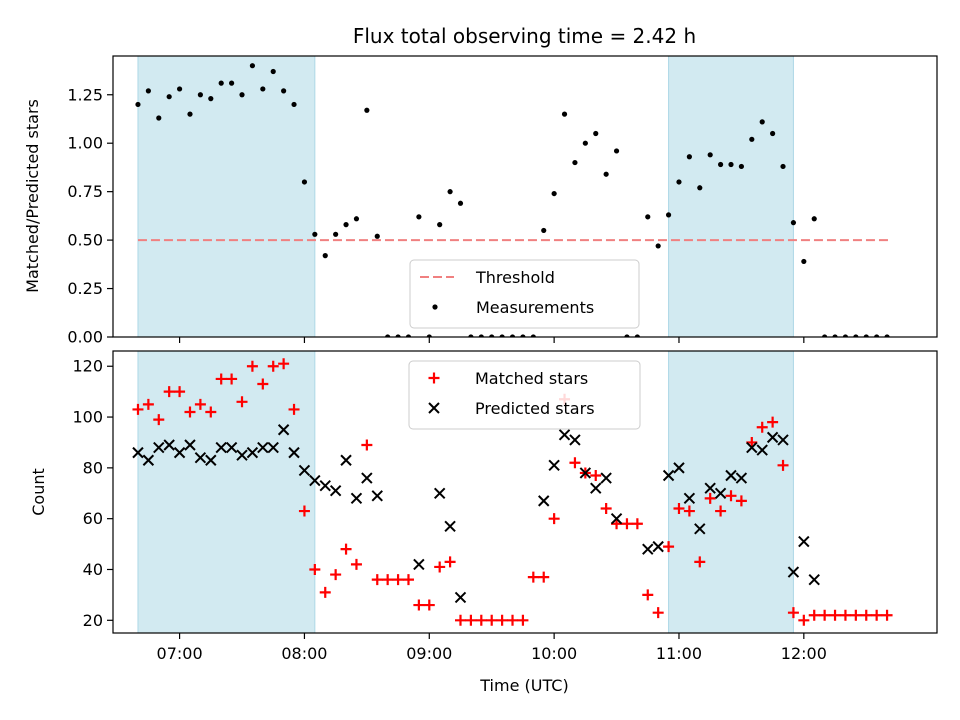  Describe the element at coordinates (804, 653) in the screenshot. I see `x-tick-label: 12:00` at that location.